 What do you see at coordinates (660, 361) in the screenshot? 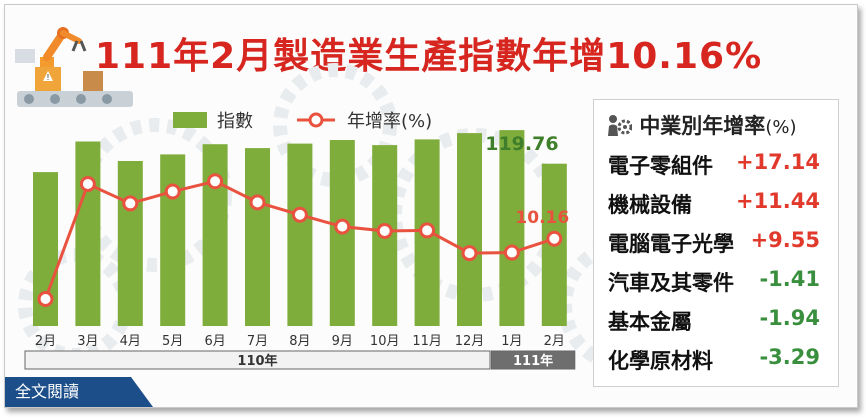
I see `industry-name: 化學原材料` at bounding box center [660, 361].